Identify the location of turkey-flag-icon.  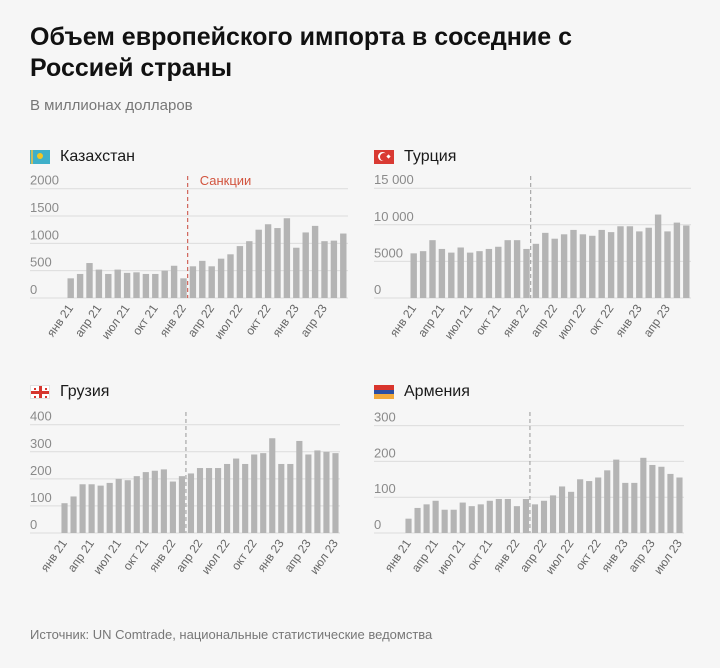
(384, 157).